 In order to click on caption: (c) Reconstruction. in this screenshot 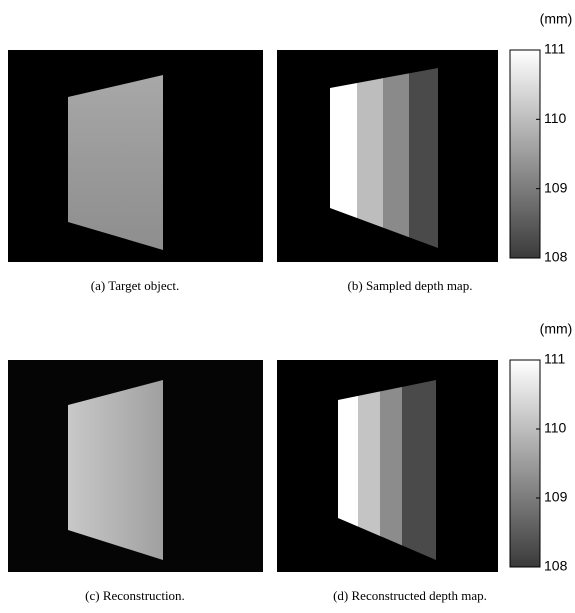, I will do `click(135, 595)`.